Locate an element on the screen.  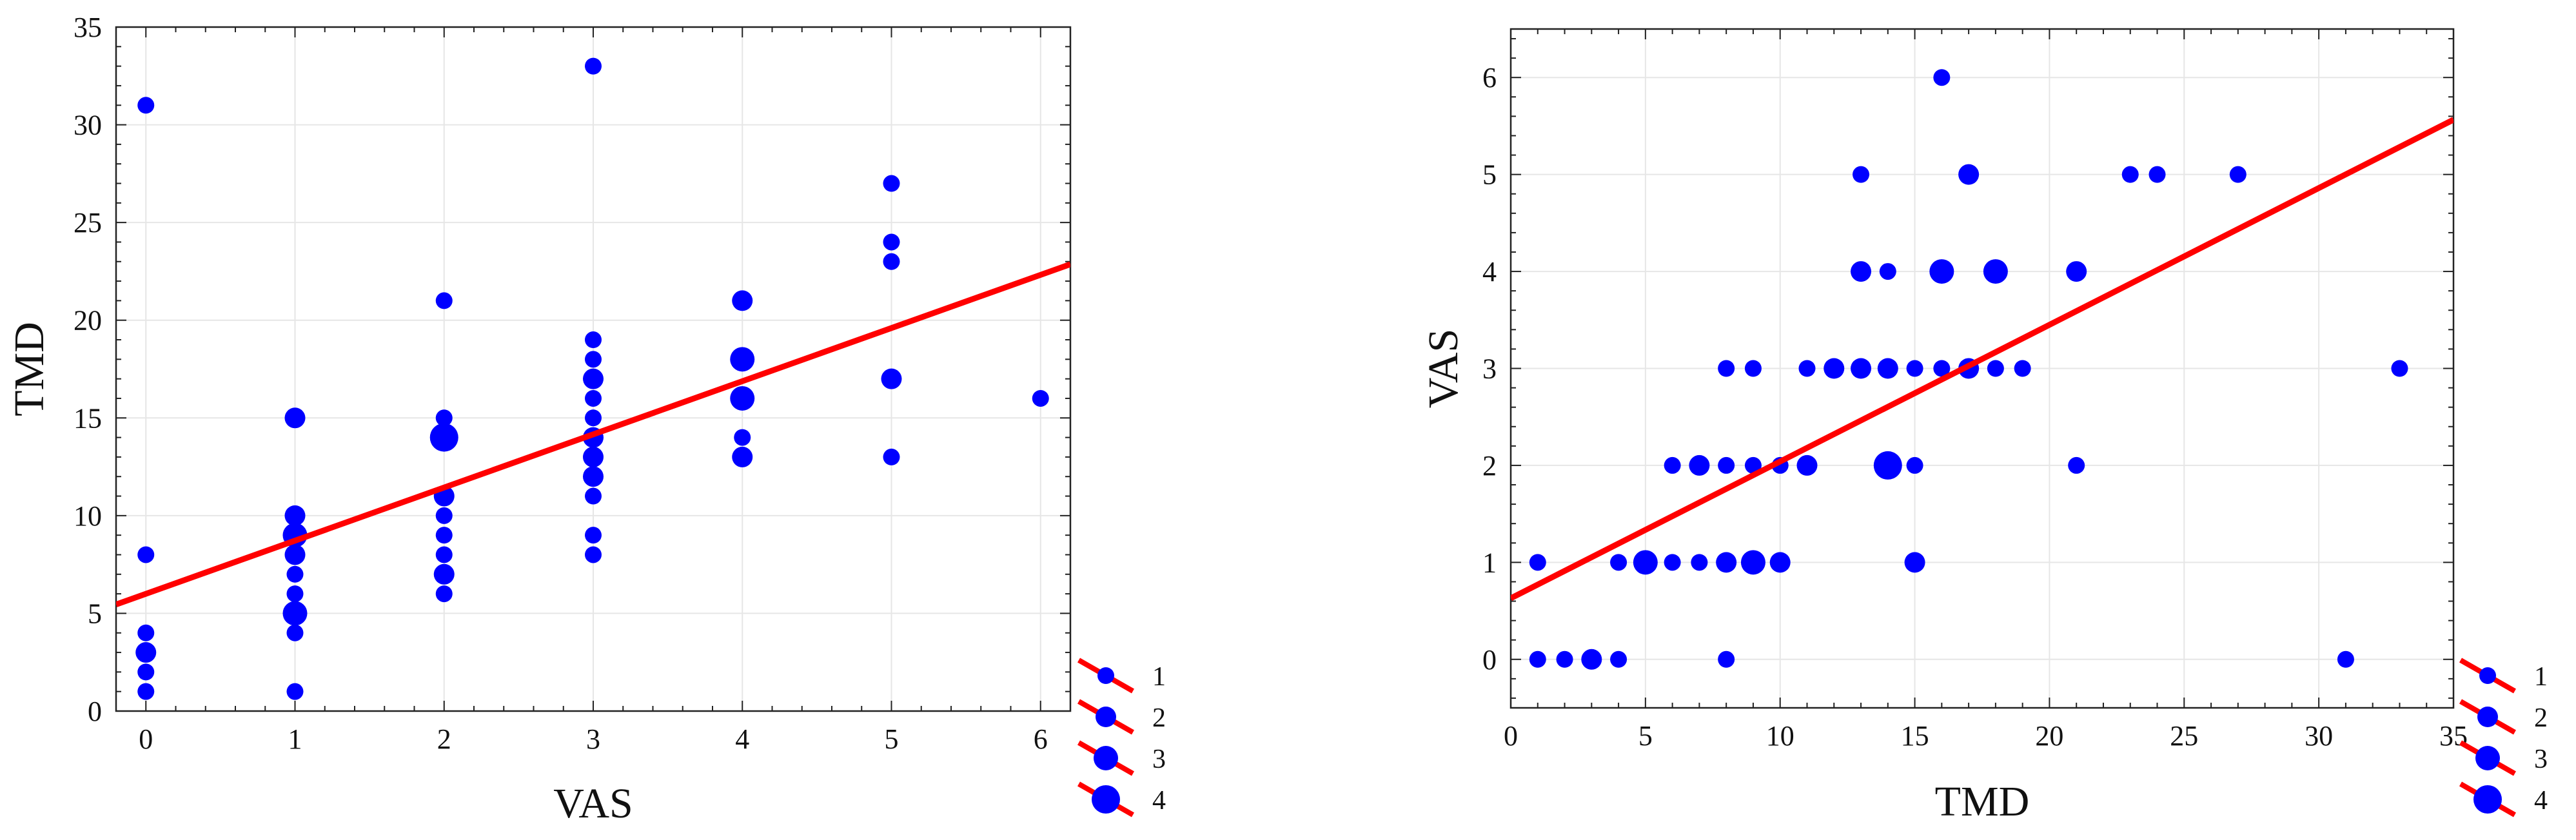
y-tick-label: 10 is located at coordinates (88, 516).